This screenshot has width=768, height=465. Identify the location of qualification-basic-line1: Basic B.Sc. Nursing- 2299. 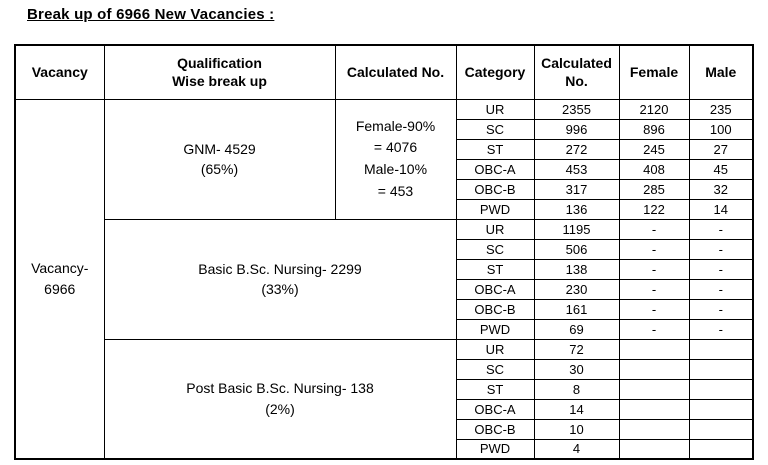
(280, 268).